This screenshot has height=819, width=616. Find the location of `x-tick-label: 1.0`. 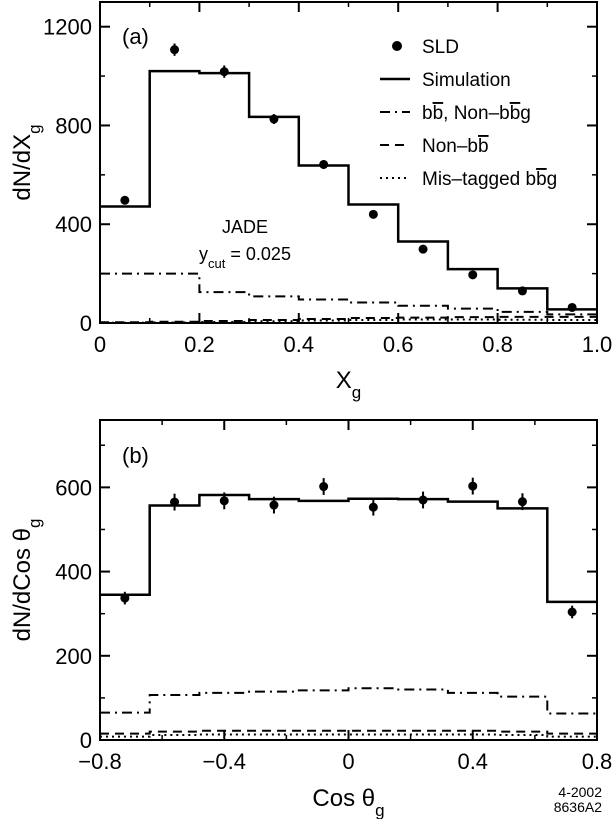

x-tick-label: 1.0 is located at coordinates (597, 344).